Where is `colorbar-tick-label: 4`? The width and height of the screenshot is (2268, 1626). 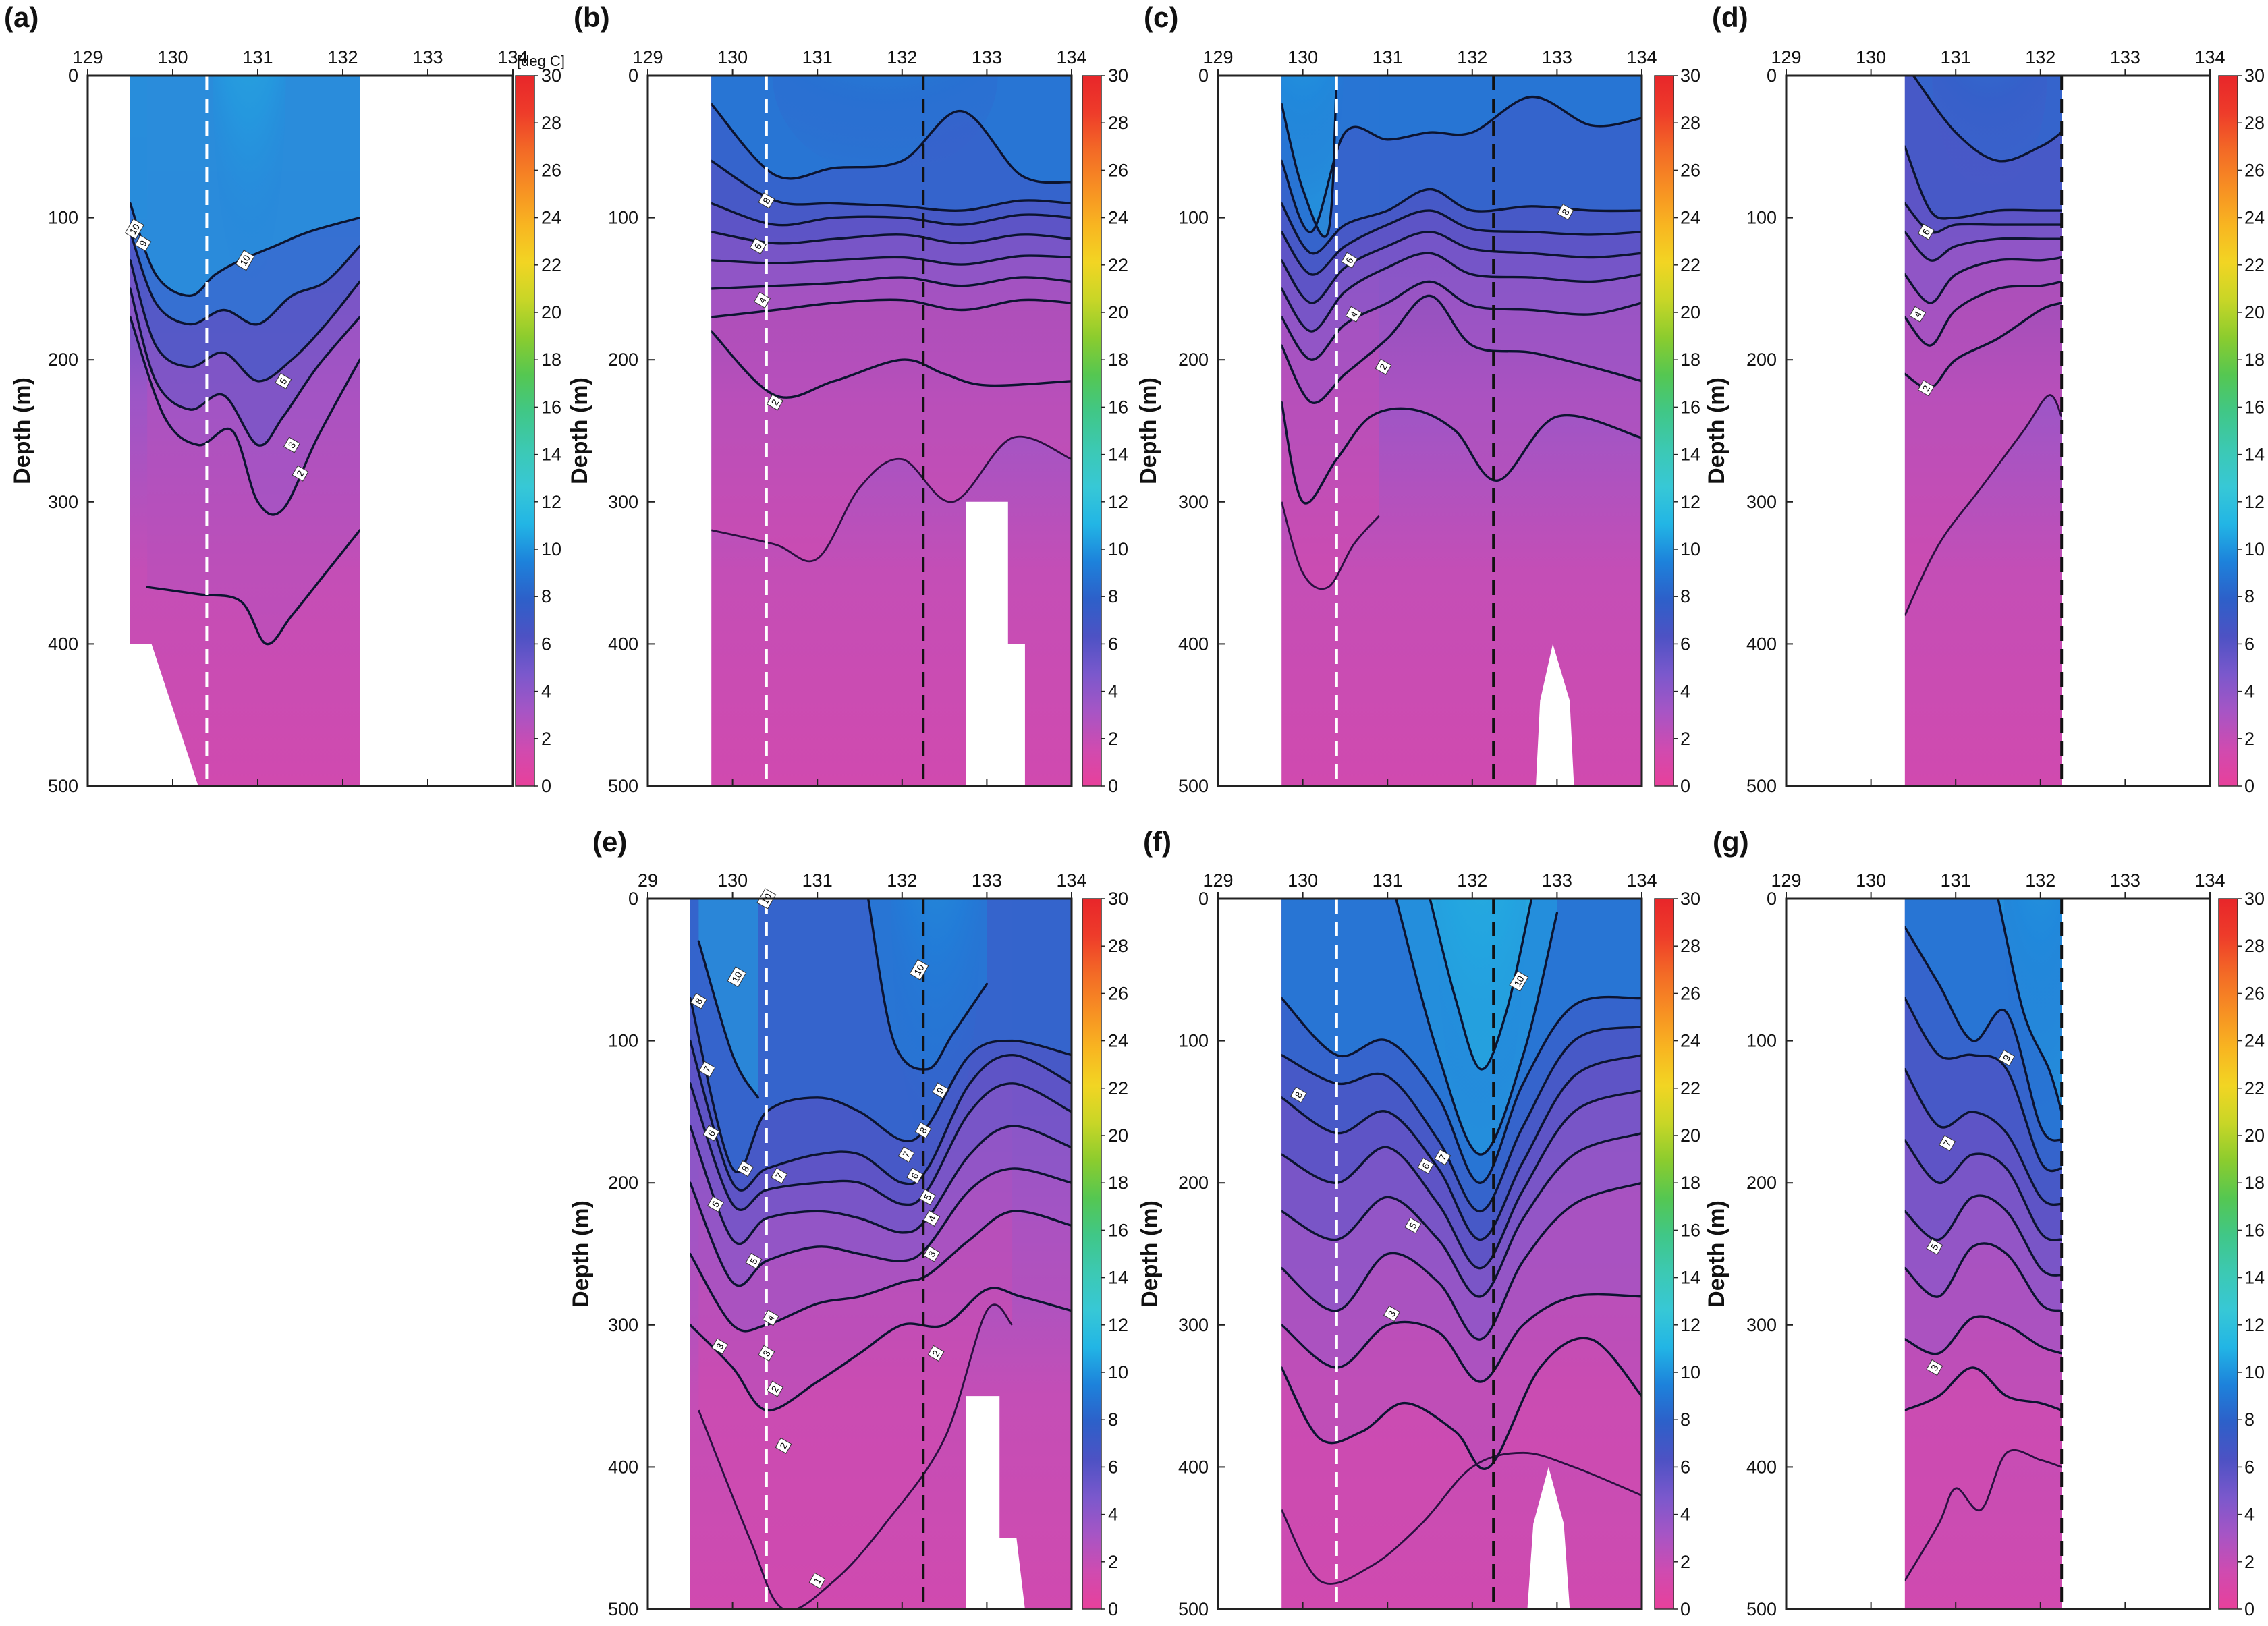 colorbar-tick-label: 4 is located at coordinates (1113, 1515).